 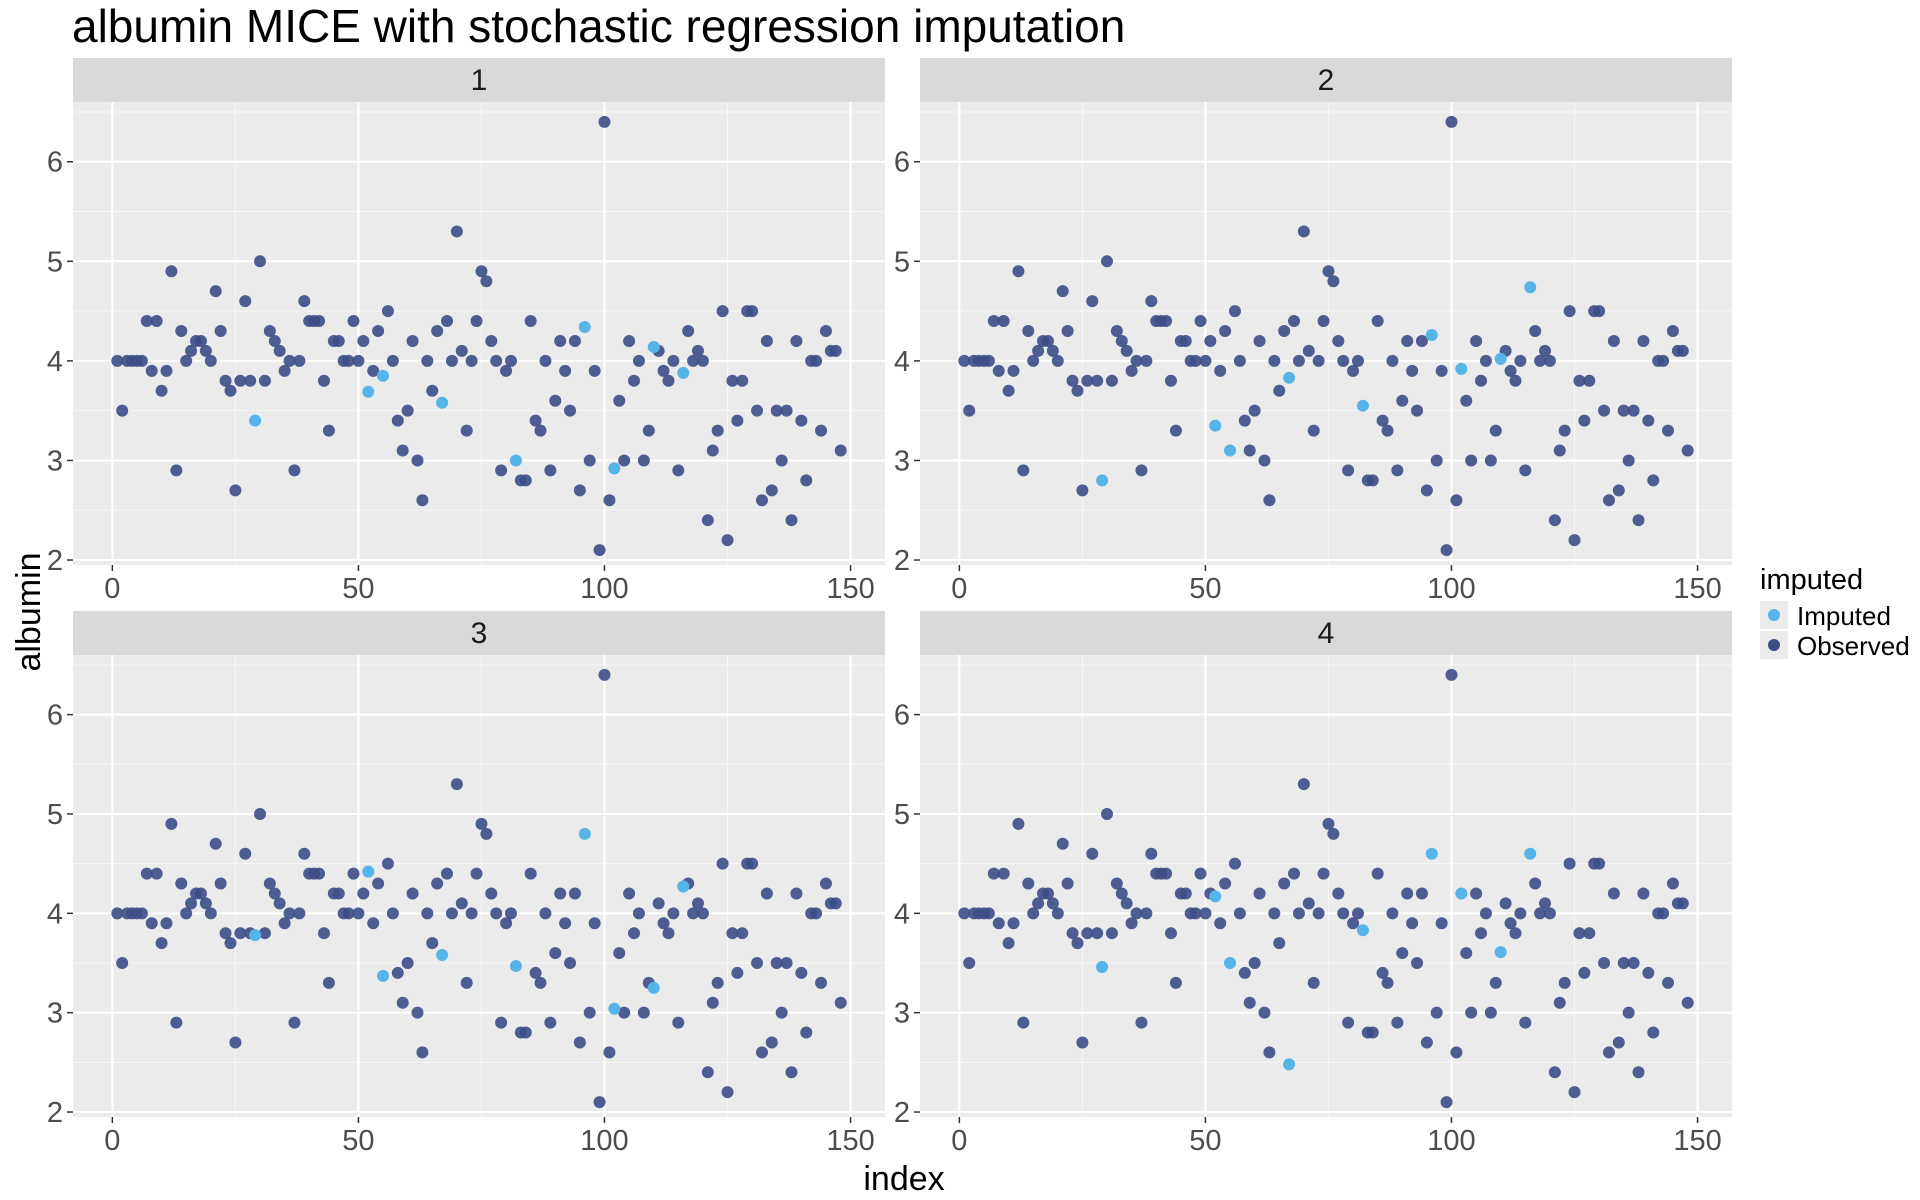 What do you see at coordinates (903, 1179) in the screenshot?
I see `x-axis-title: index` at bounding box center [903, 1179].